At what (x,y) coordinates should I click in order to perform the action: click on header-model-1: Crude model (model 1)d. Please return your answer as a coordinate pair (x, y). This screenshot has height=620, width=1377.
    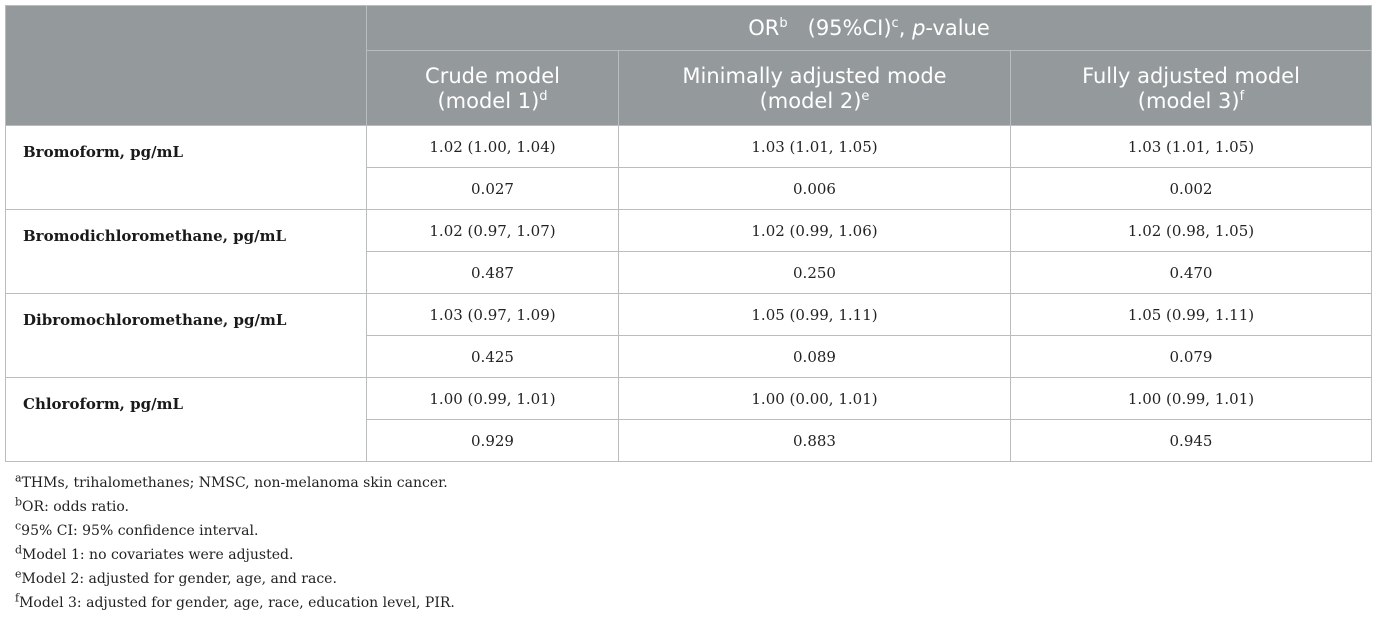
    Looking at the image, I should click on (492, 88).